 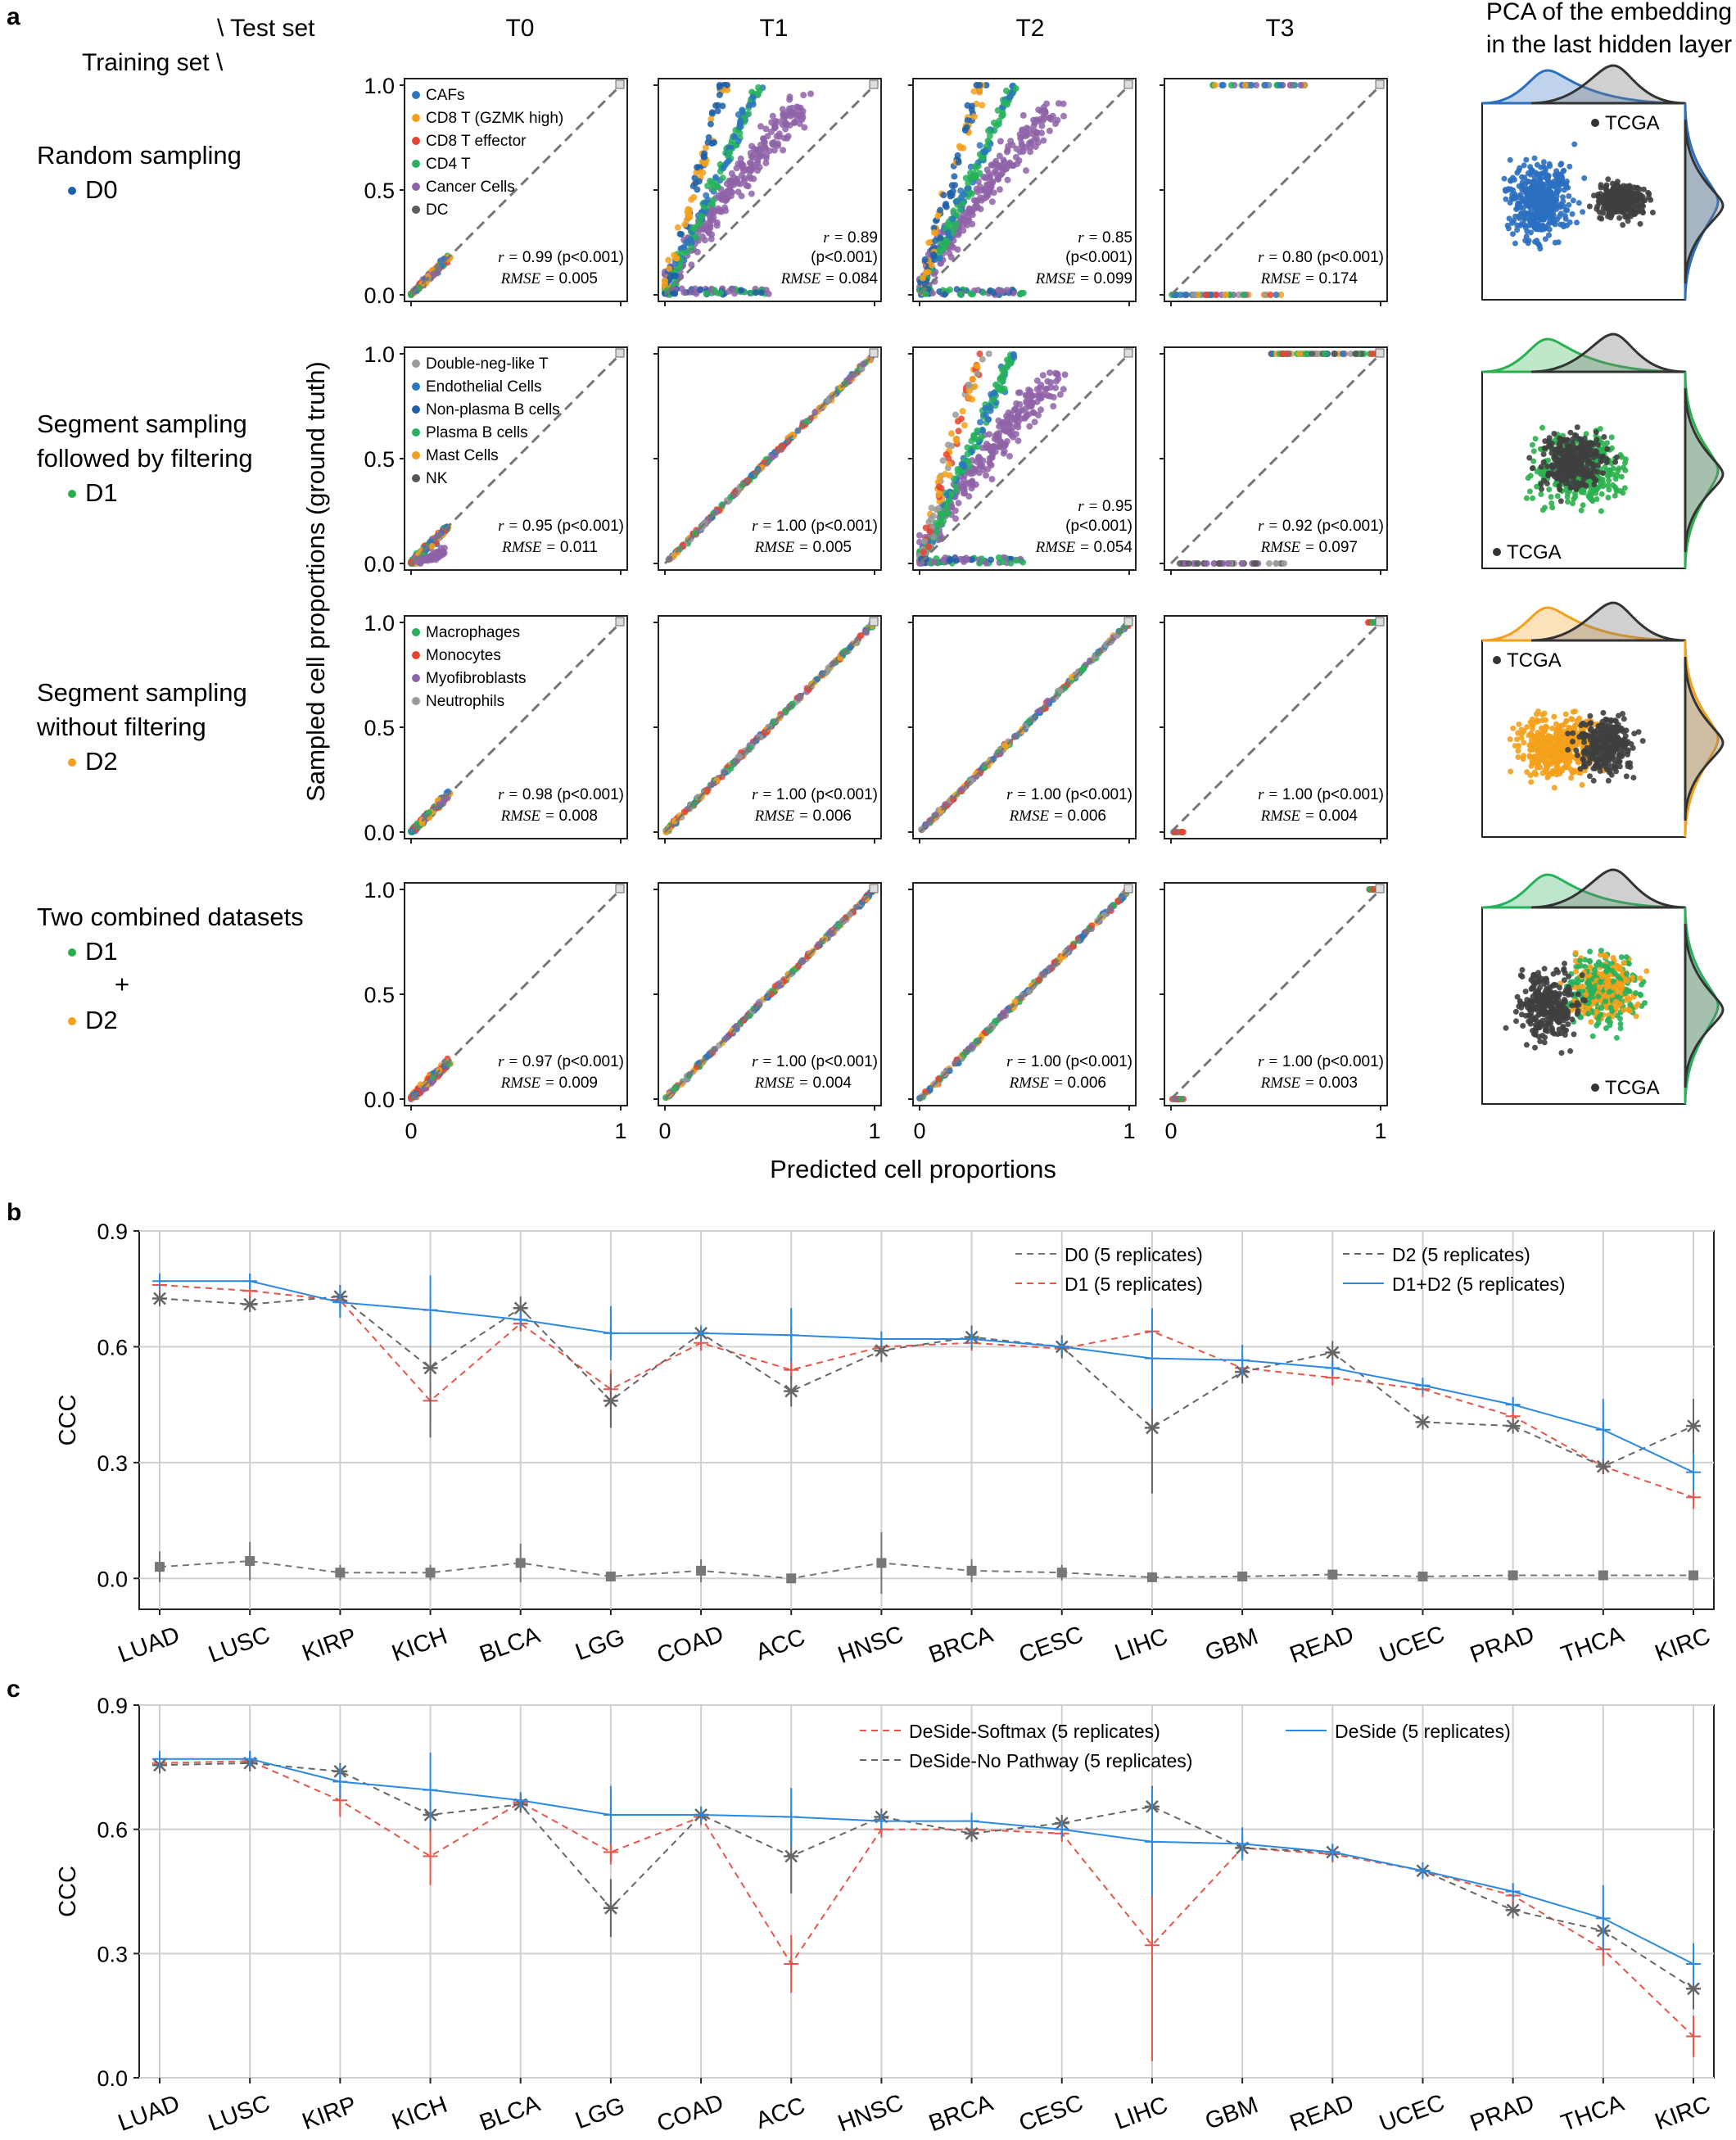 I want to click on legend-label: Myofibroblasts, so click(x=476, y=679).